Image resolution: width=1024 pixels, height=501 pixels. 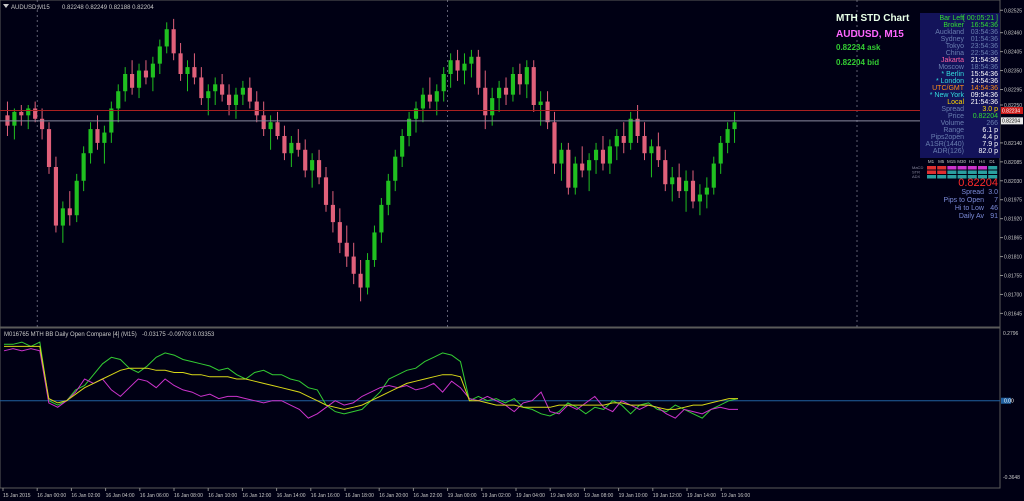 What do you see at coordinates (1013, 163) in the screenshot?
I see `price-label: 0.82085` at bounding box center [1013, 163].